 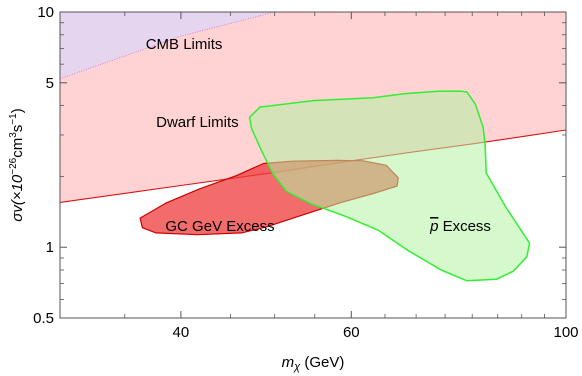 What do you see at coordinates (460, 226) in the screenshot?
I see `label-pbar-excess: p Excess` at bounding box center [460, 226].